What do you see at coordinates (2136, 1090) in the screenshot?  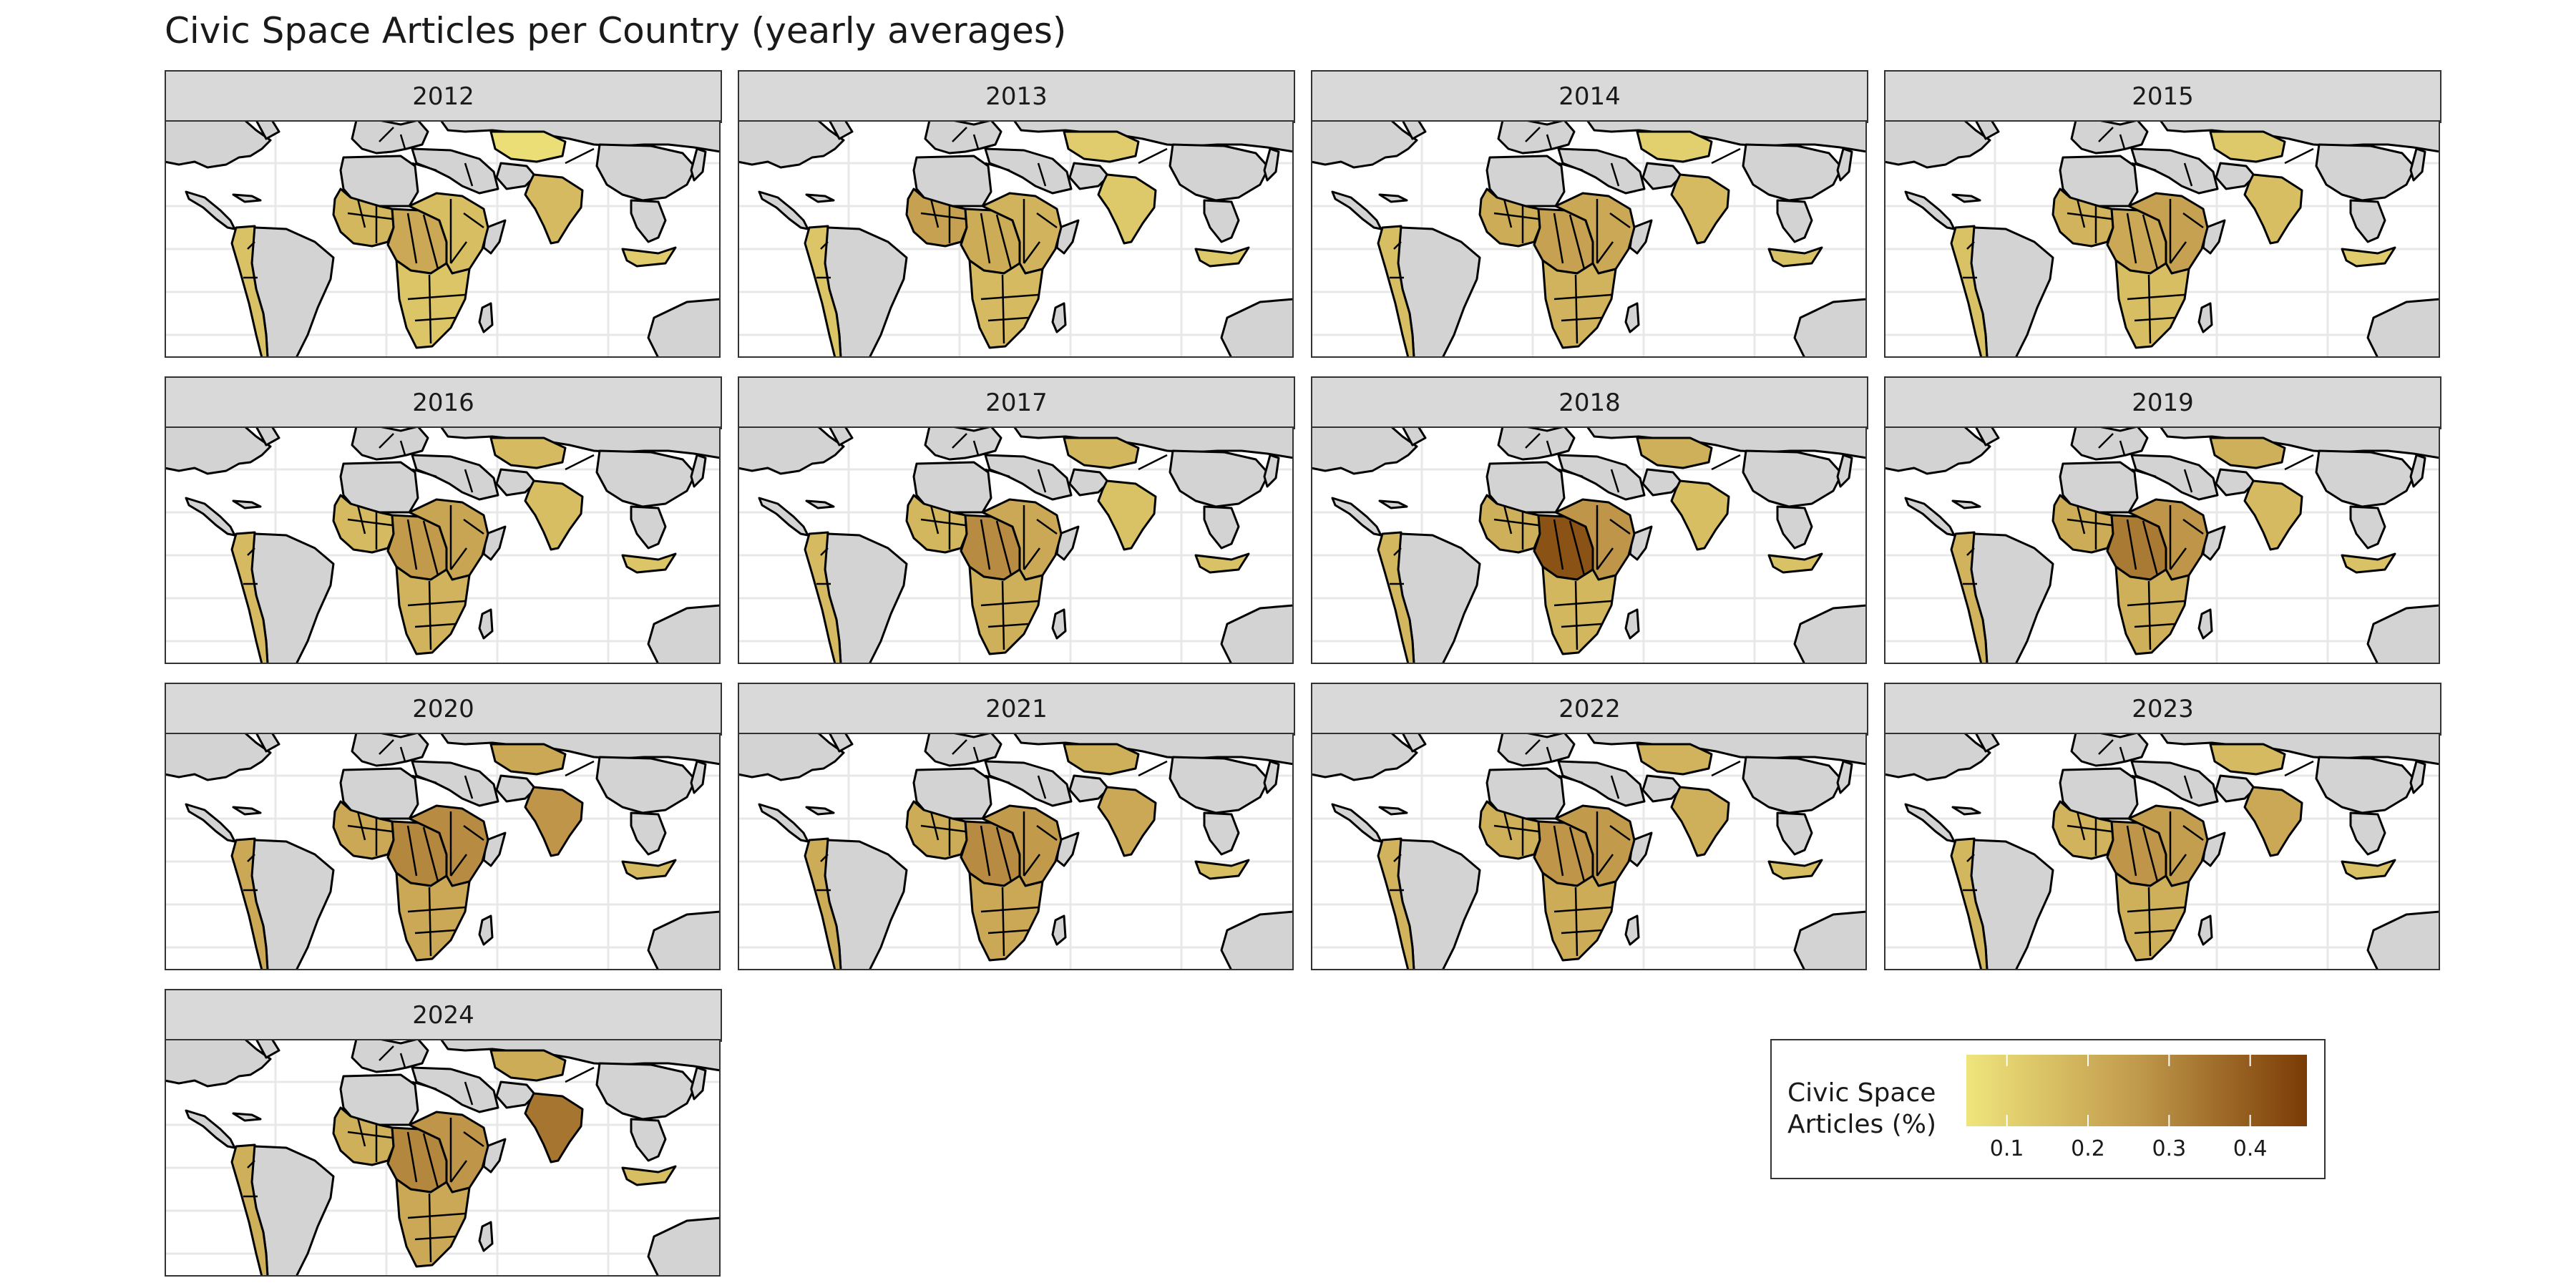 I see `legend-colorbar` at bounding box center [2136, 1090].